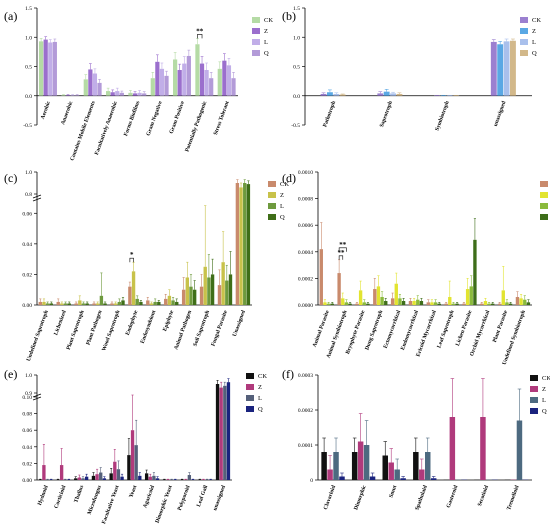  I want to click on x-tick-label: Contains Mobile Elements, so click(82, 131).